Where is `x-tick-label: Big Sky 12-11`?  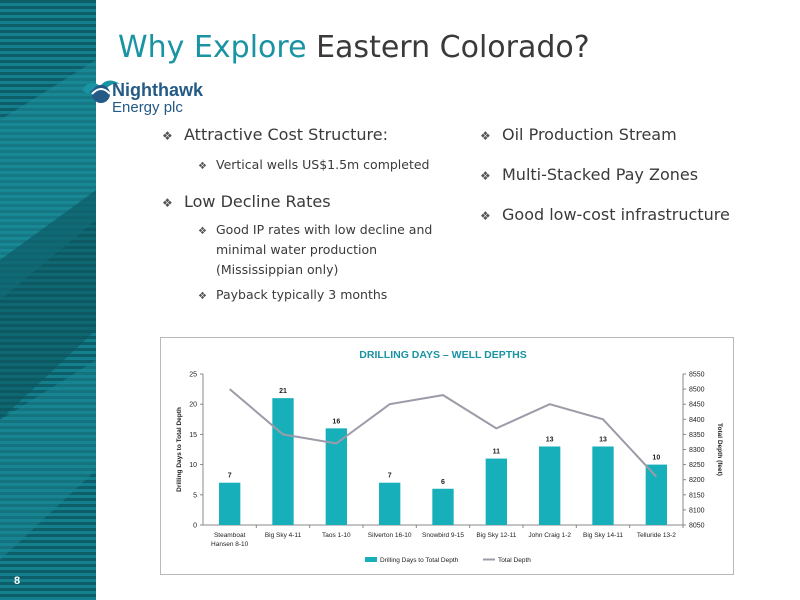 x-tick-label: Big Sky 12-11 is located at coordinates (496, 535).